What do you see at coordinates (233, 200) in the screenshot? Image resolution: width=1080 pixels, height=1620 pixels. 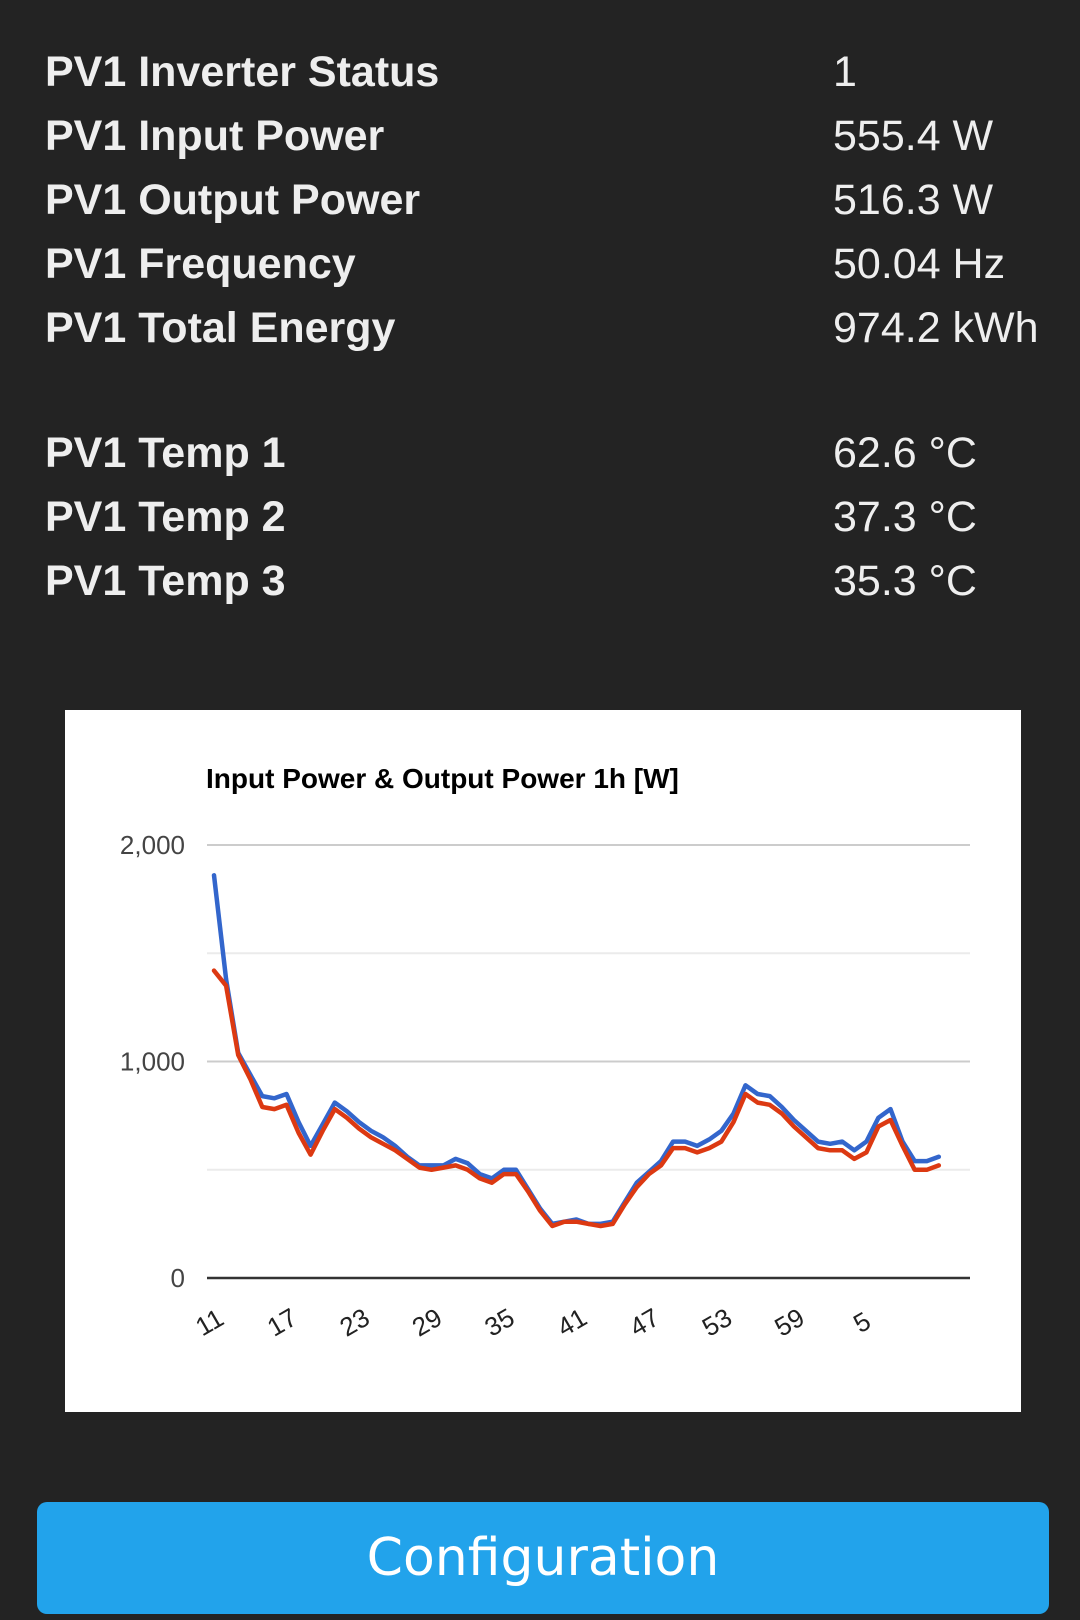 I see `metric-label: PV1 Output Power` at bounding box center [233, 200].